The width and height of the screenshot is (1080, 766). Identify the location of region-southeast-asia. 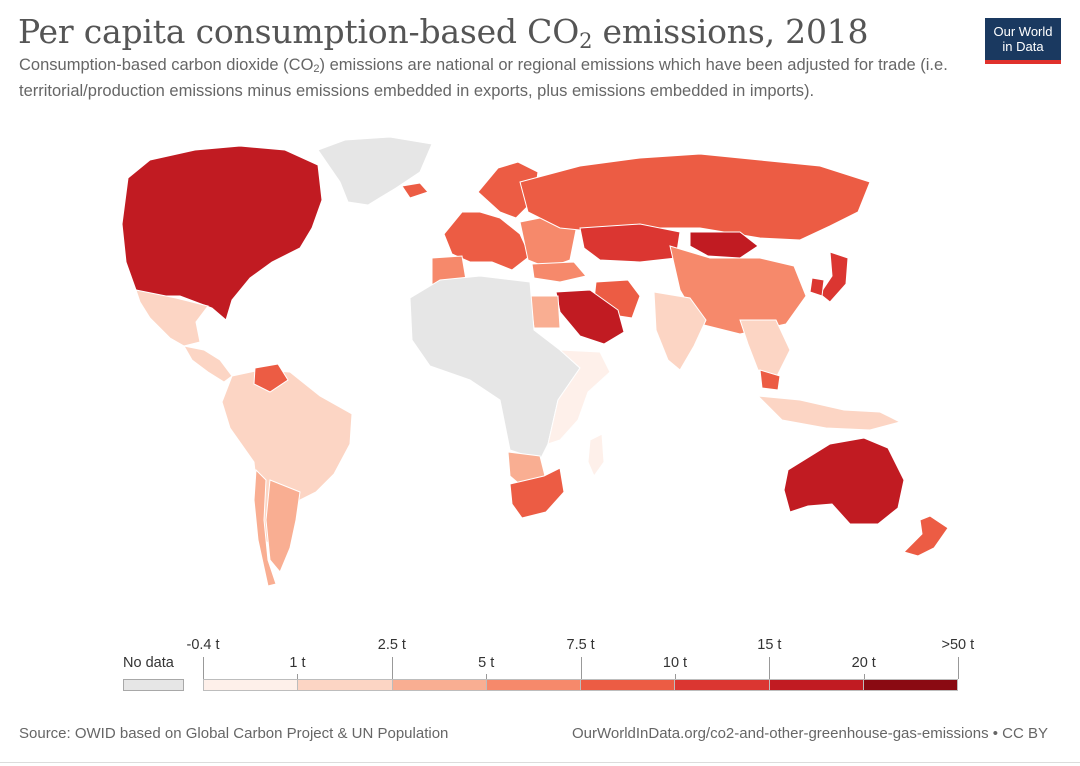
(765, 349).